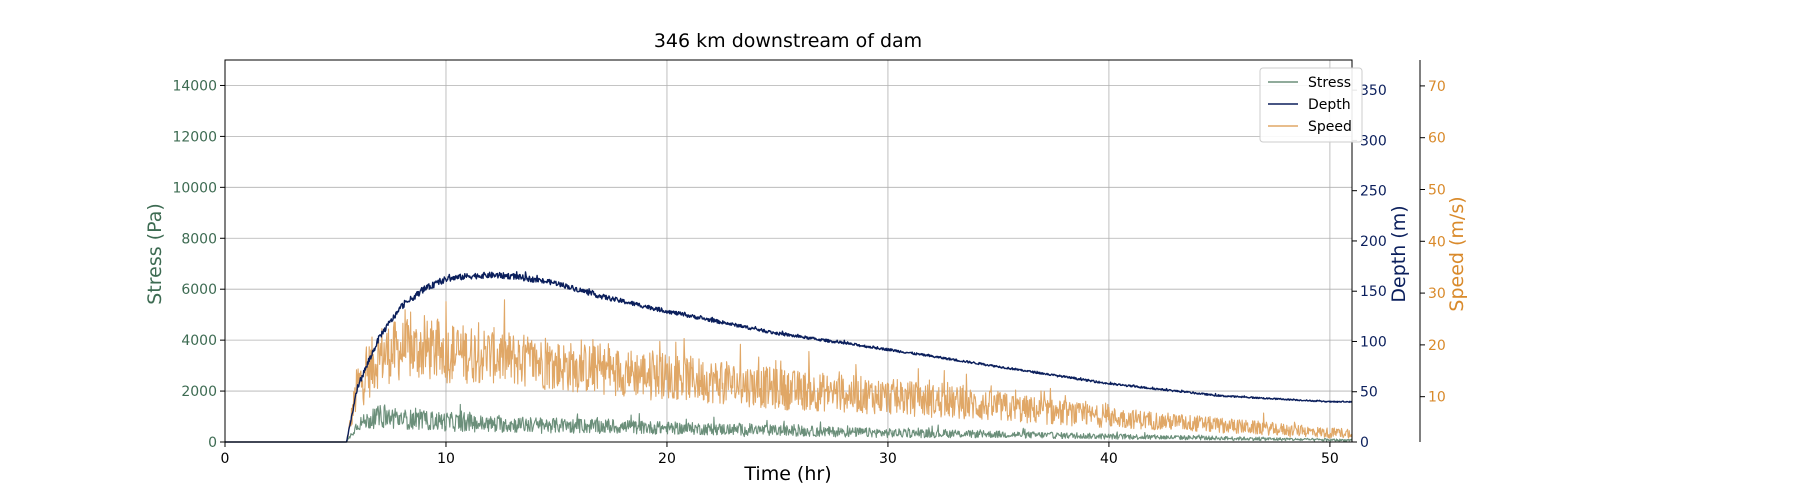 The width and height of the screenshot is (1800, 504). I want to click on speed-tick-label: 70, so click(1437, 87).